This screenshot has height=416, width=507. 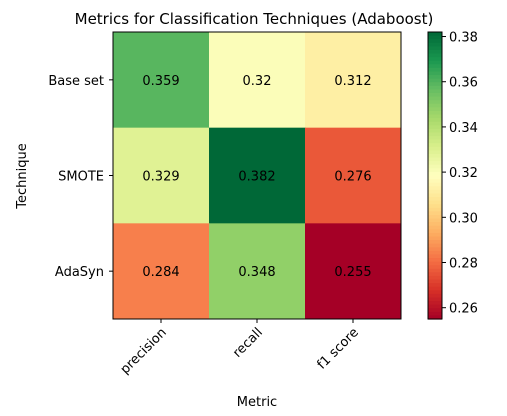 I want to click on cell-value-label: 0.284, so click(x=160, y=272).